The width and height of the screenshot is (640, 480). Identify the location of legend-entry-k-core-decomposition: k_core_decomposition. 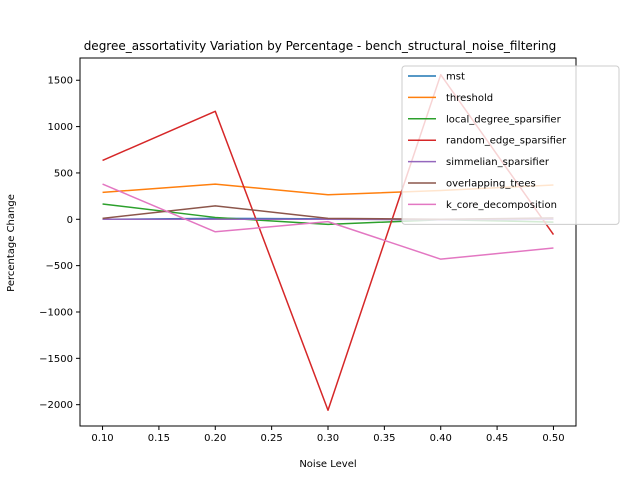
(501, 205).